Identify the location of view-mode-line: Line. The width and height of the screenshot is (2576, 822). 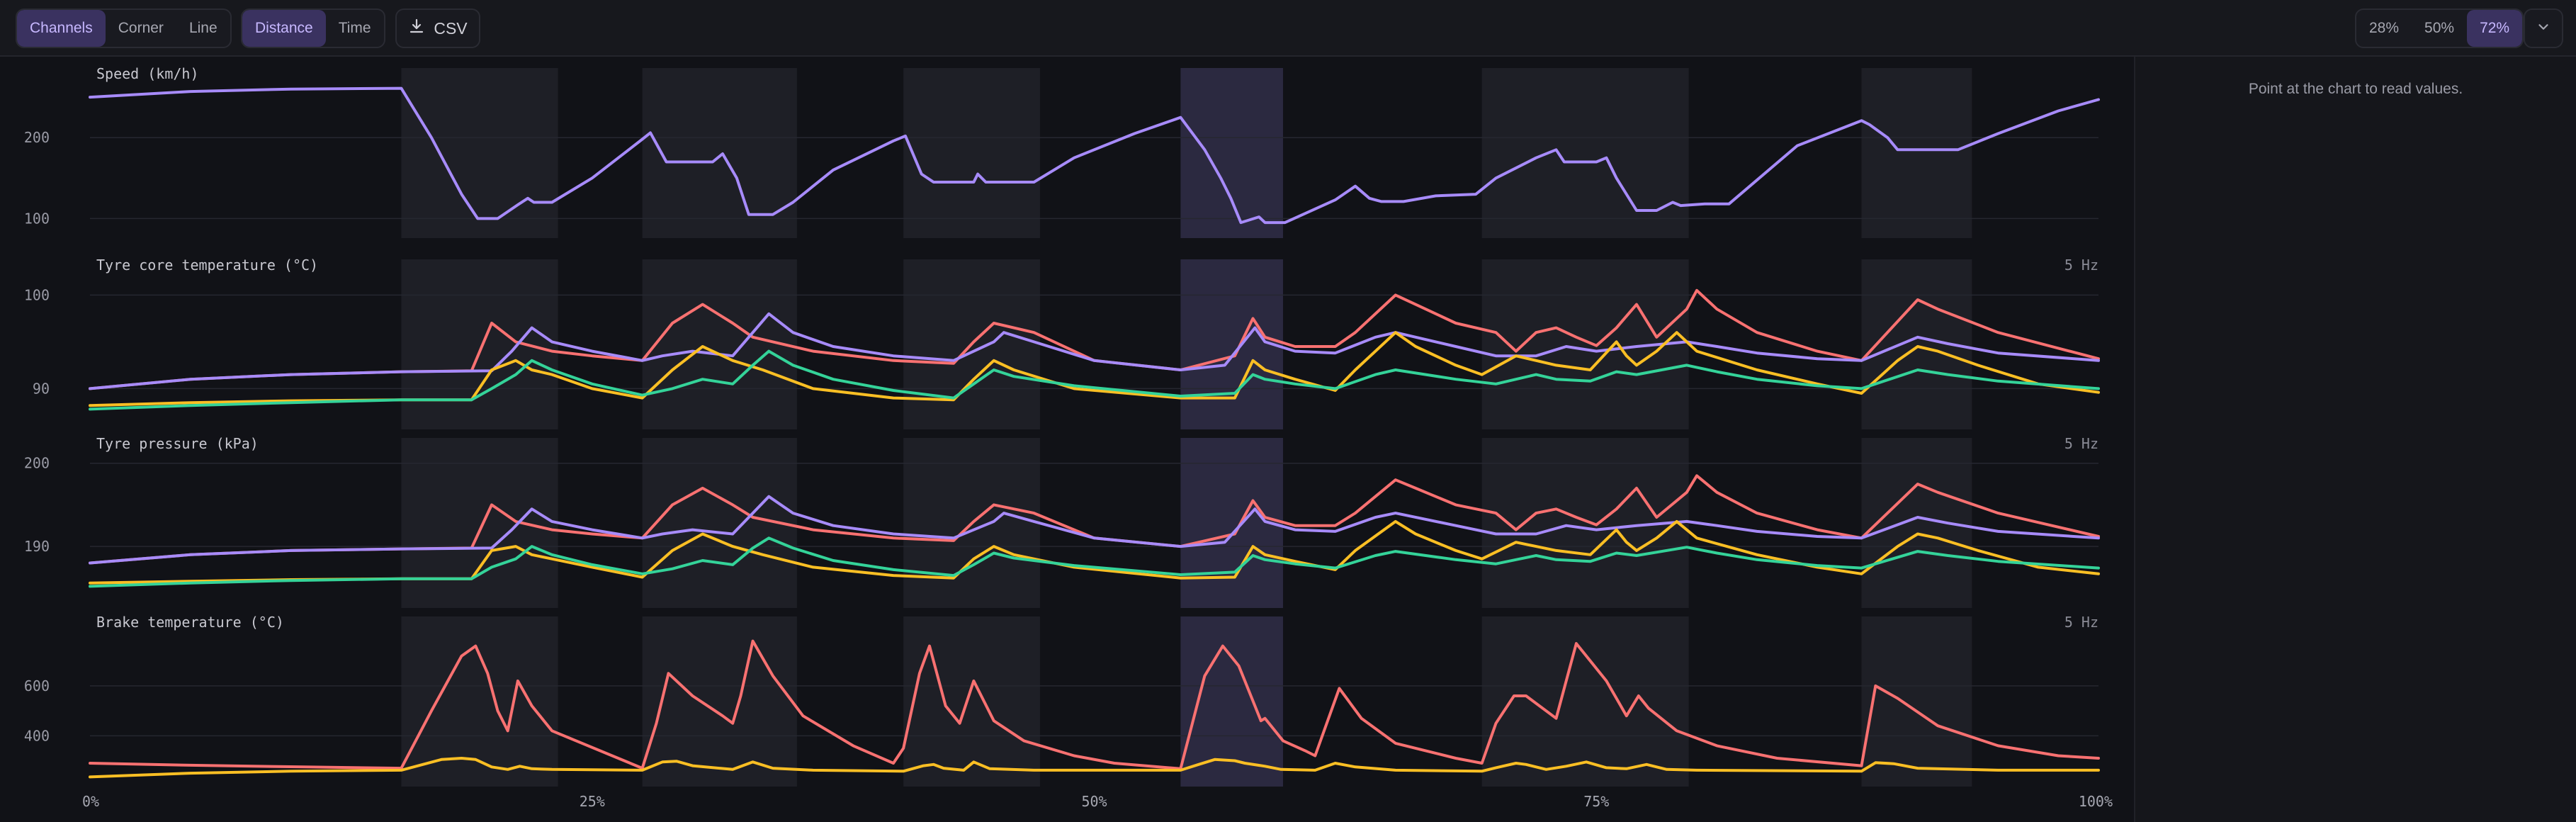
(203, 28).